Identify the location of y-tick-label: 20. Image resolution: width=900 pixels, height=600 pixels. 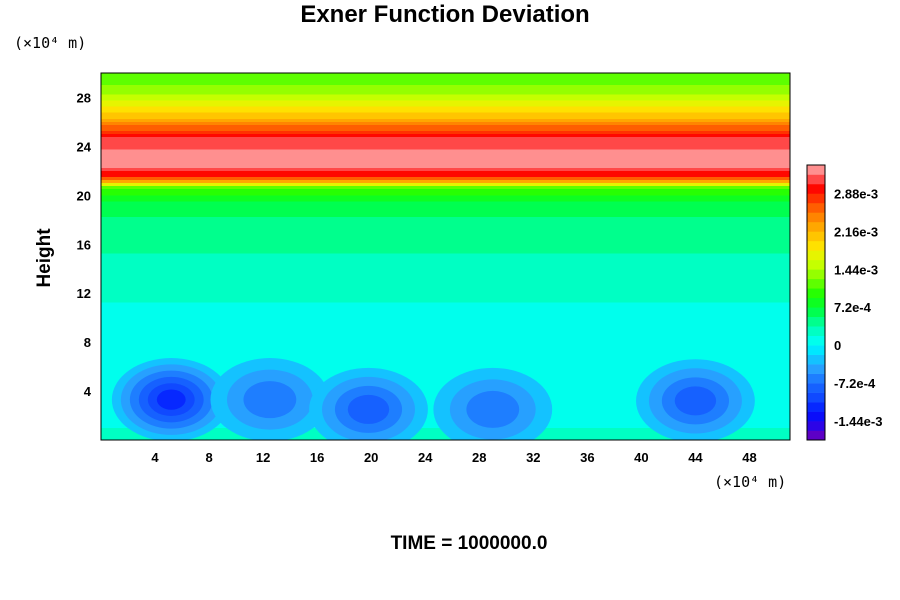
(84, 195).